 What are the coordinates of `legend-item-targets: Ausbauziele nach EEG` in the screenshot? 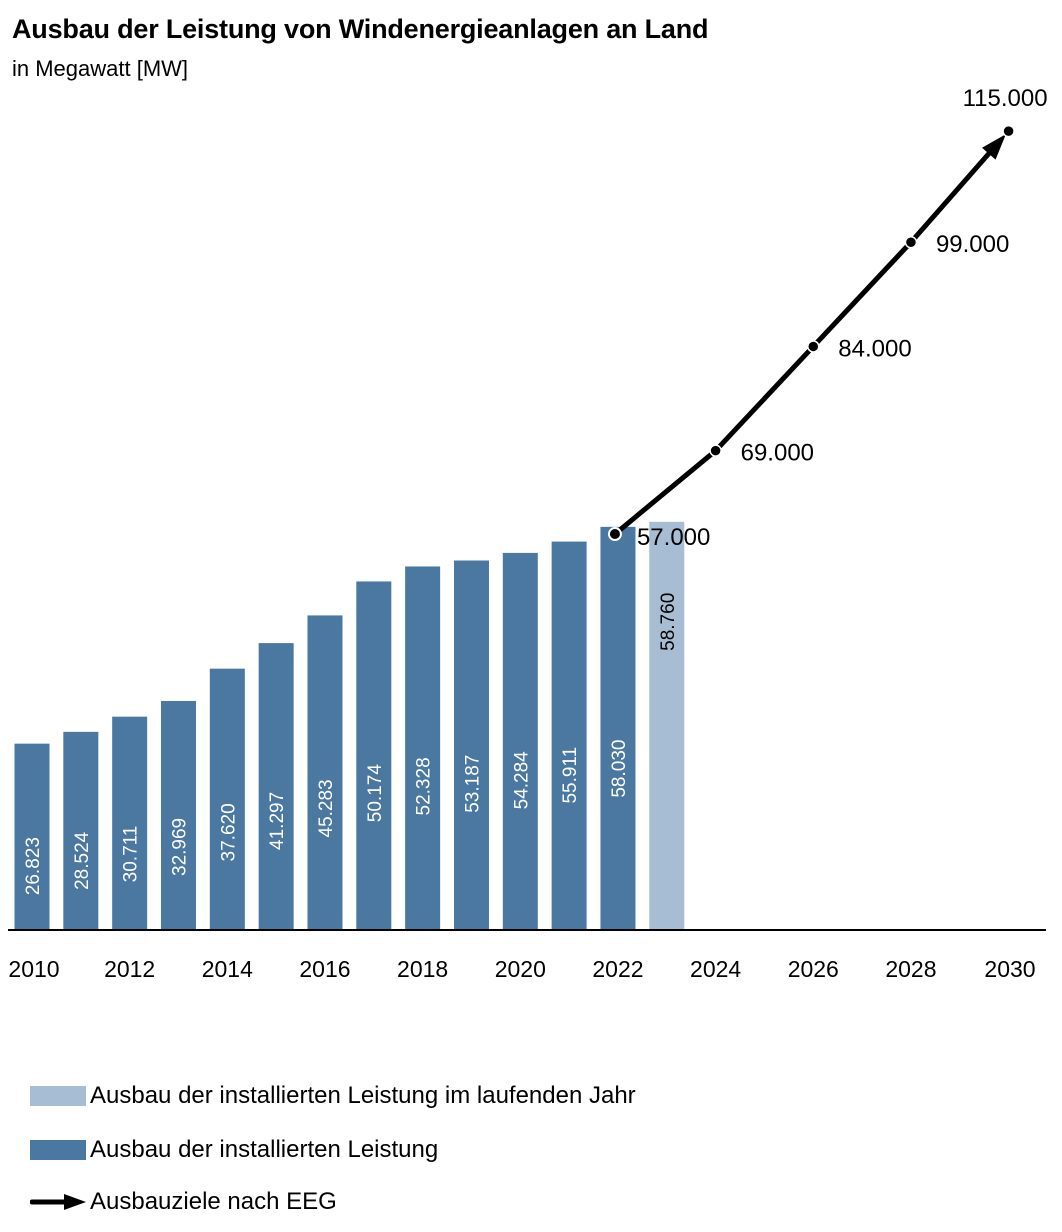 It's located at (183, 1202).